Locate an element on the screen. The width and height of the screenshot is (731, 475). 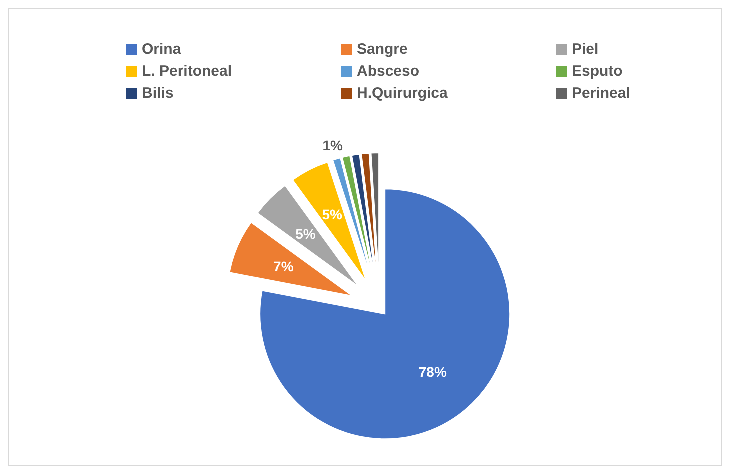
data-label: 7% is located at coordinates (284, 266).